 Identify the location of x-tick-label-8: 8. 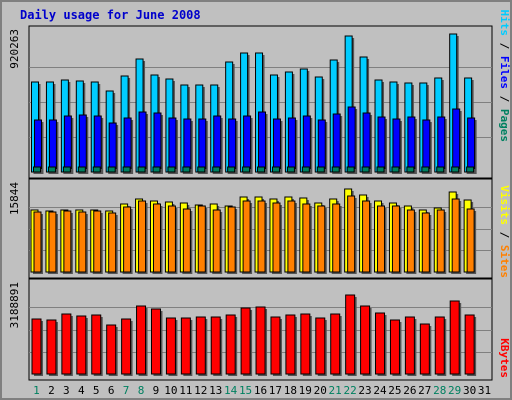
(141, 390).